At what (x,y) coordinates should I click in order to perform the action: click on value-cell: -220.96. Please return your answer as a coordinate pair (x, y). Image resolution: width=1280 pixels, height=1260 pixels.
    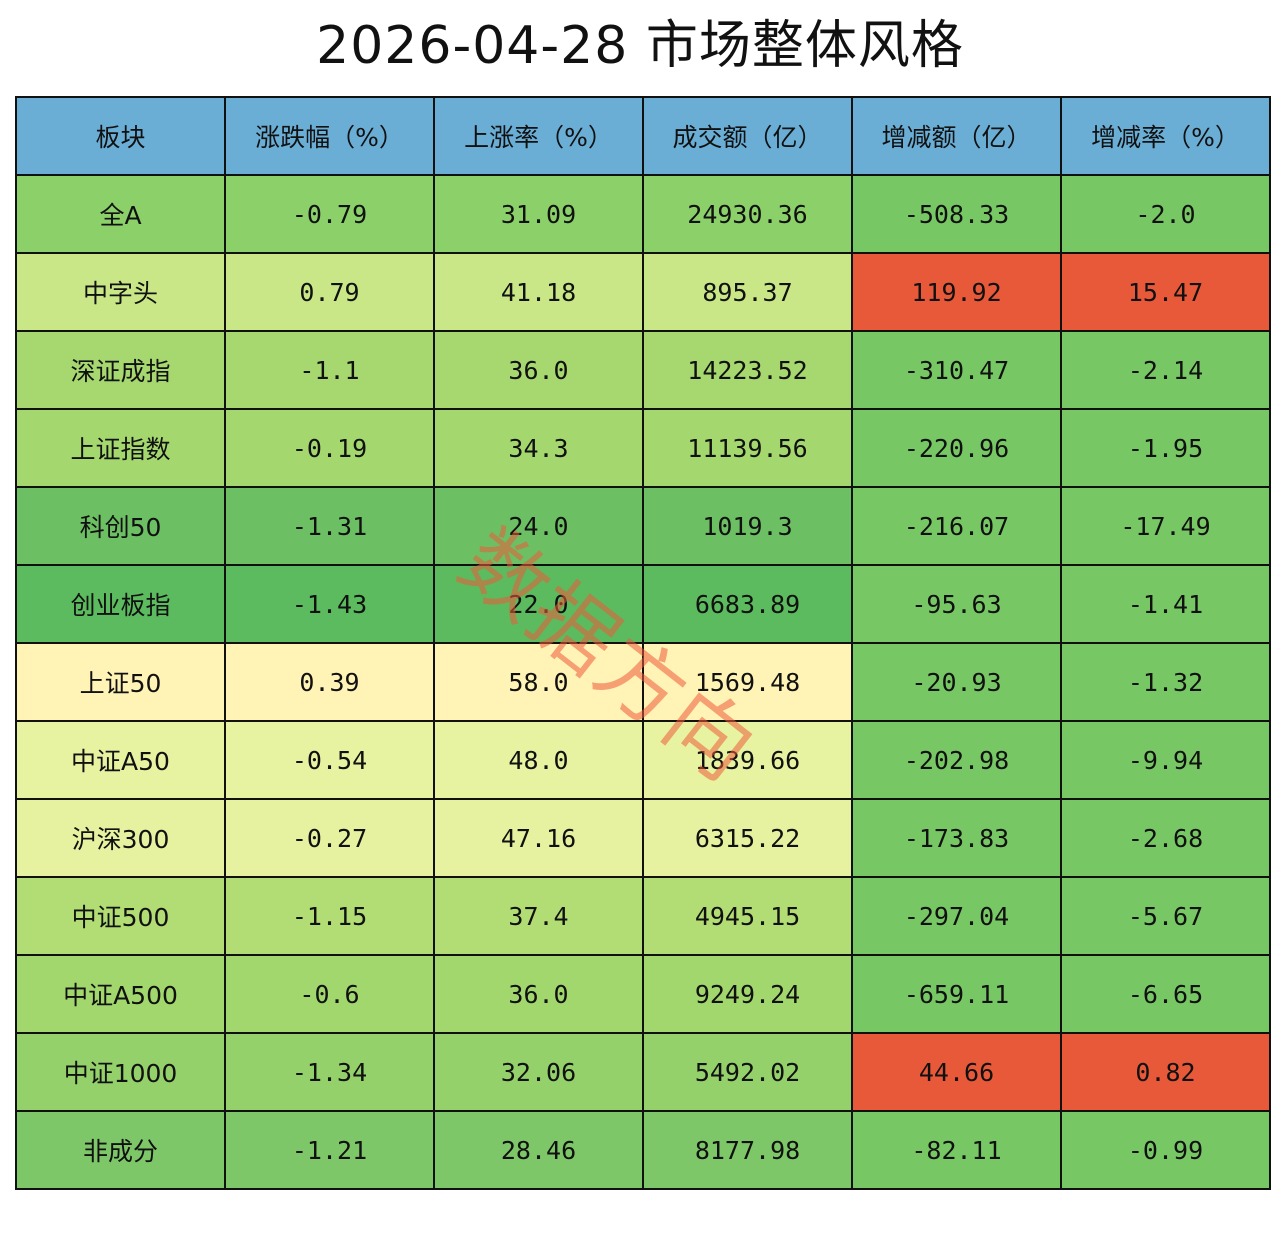
    Looking at the image, I should click on (956, 448).